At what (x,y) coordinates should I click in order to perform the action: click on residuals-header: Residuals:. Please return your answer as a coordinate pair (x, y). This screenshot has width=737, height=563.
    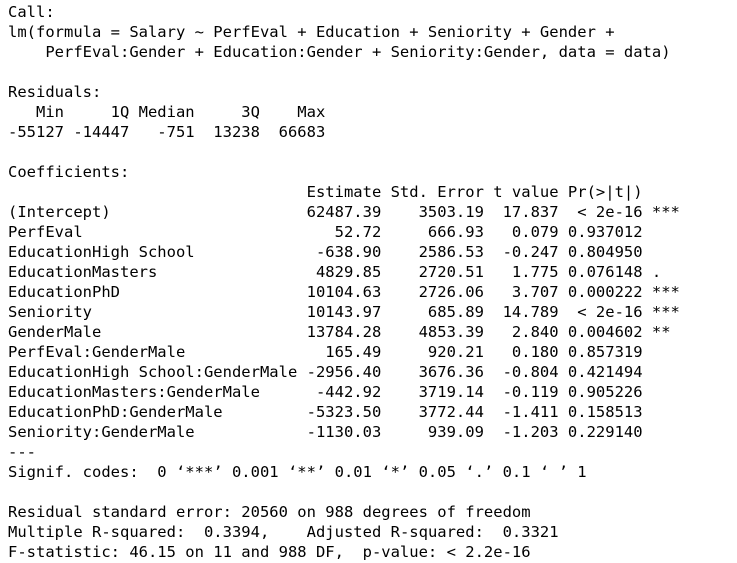
    Looking at the image, I should click on (55, 92).